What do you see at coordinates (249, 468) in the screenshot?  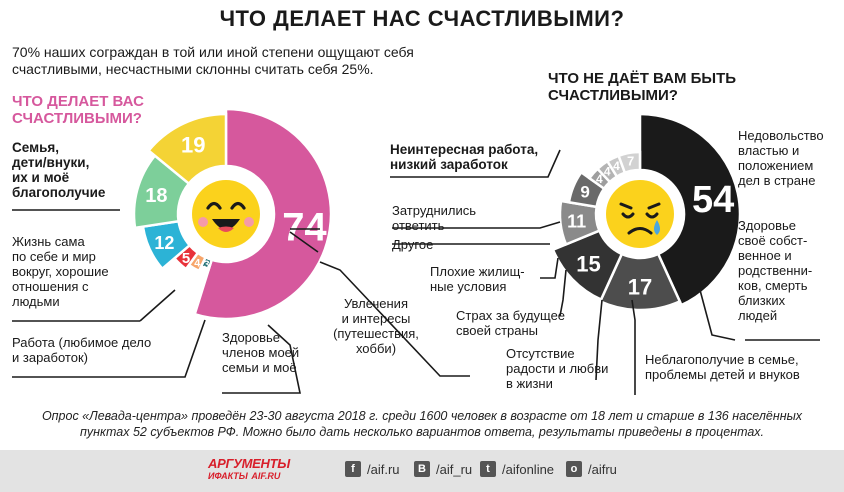 I see `brand-logo: АРГУМЕНТЫ ИФАКТЫ AIF.RU` at bounding box center [249, 468].